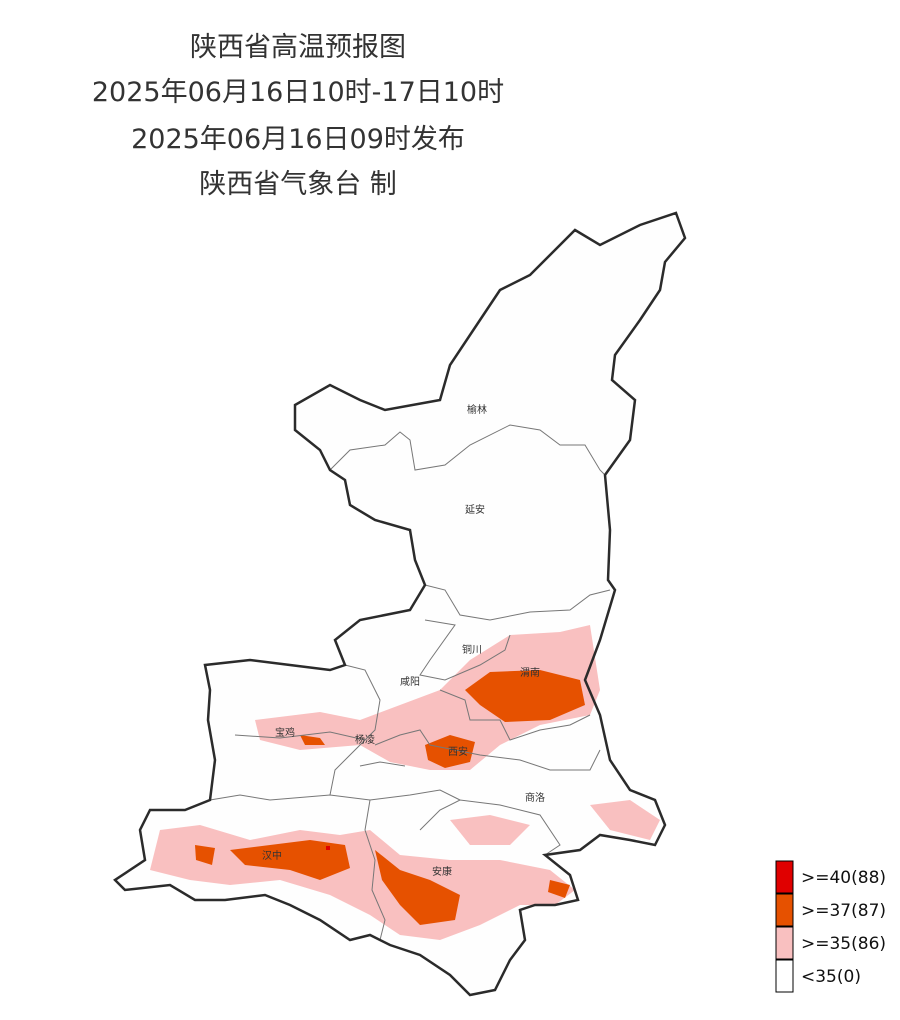 This screenshot has width=900, height=1020. I want to click on city-label: 榆林, so click(477, 409).